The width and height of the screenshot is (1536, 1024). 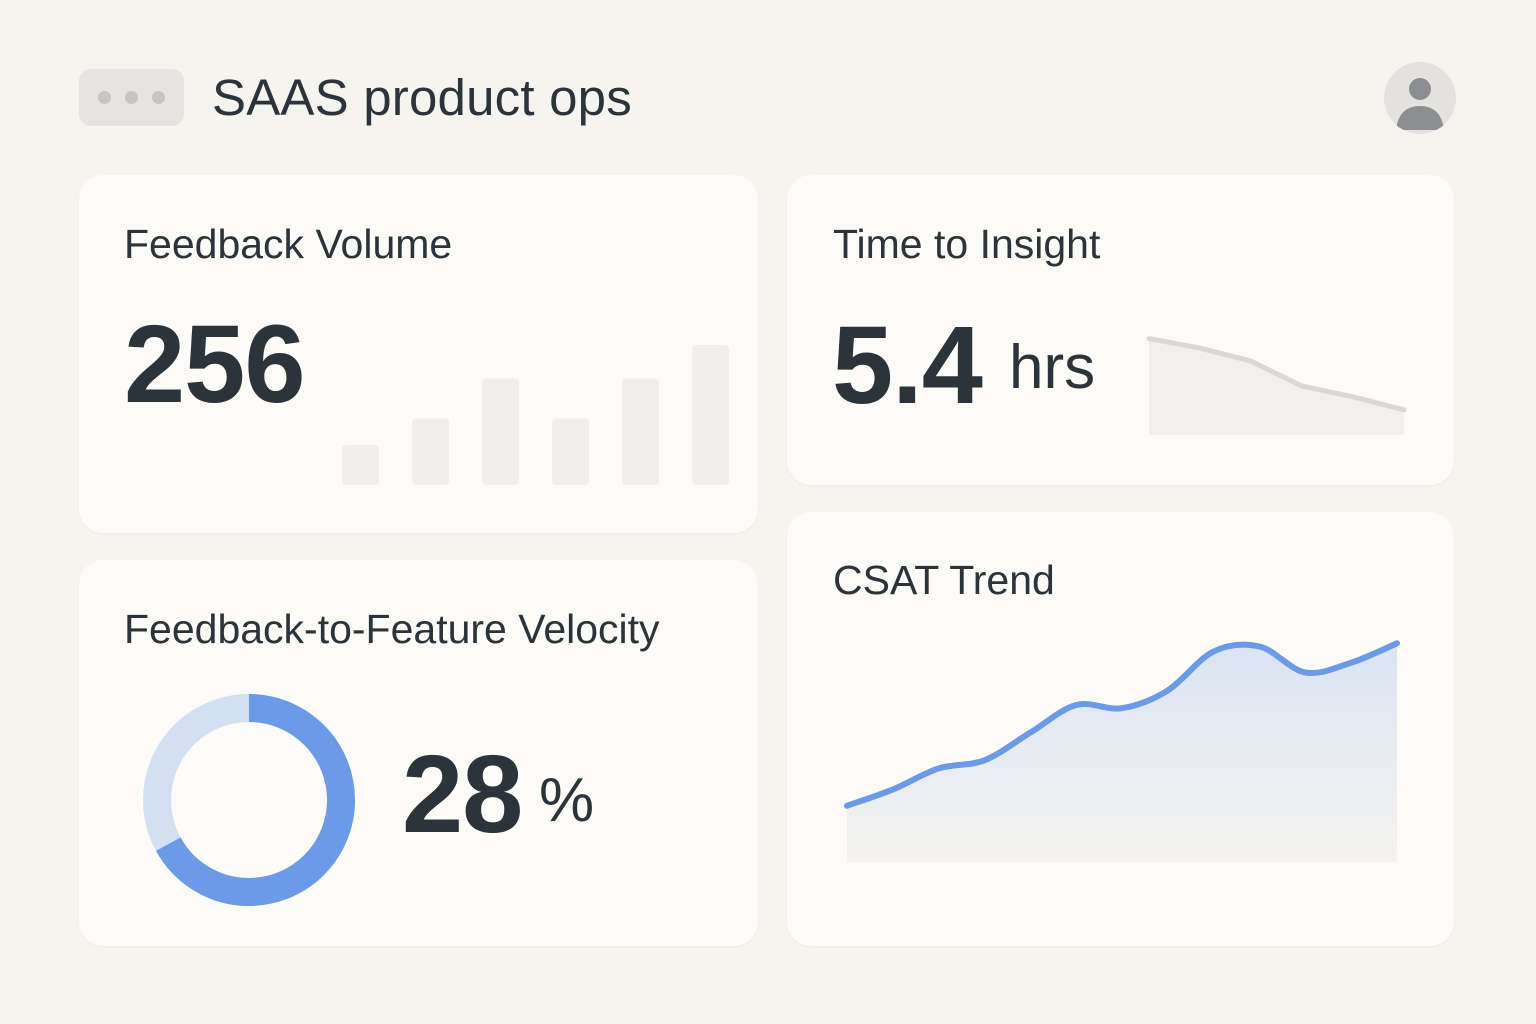 I want to click on metric-value: 5.4, so click(x=907, y=365).